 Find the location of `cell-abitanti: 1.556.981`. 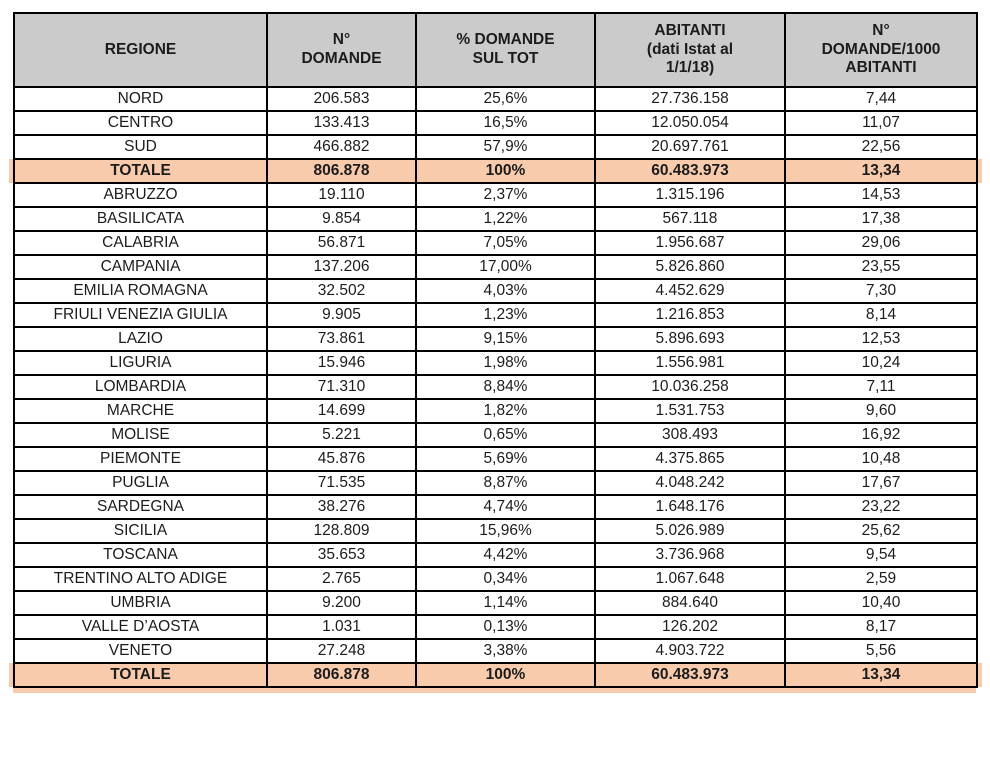

cell-abitanti: 1.556.981 is located at coordinates (690, 363).